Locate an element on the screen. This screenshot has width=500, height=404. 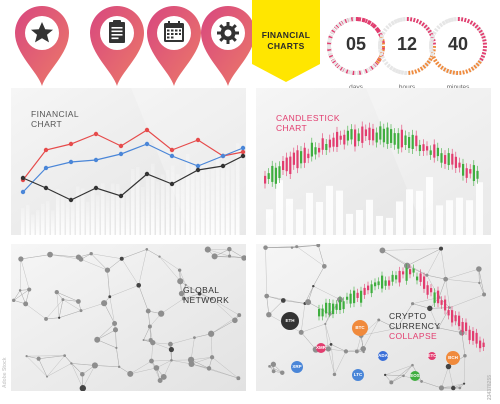
global-network-title: GLOBAL NETWORK is located at coordinates (206, 295).